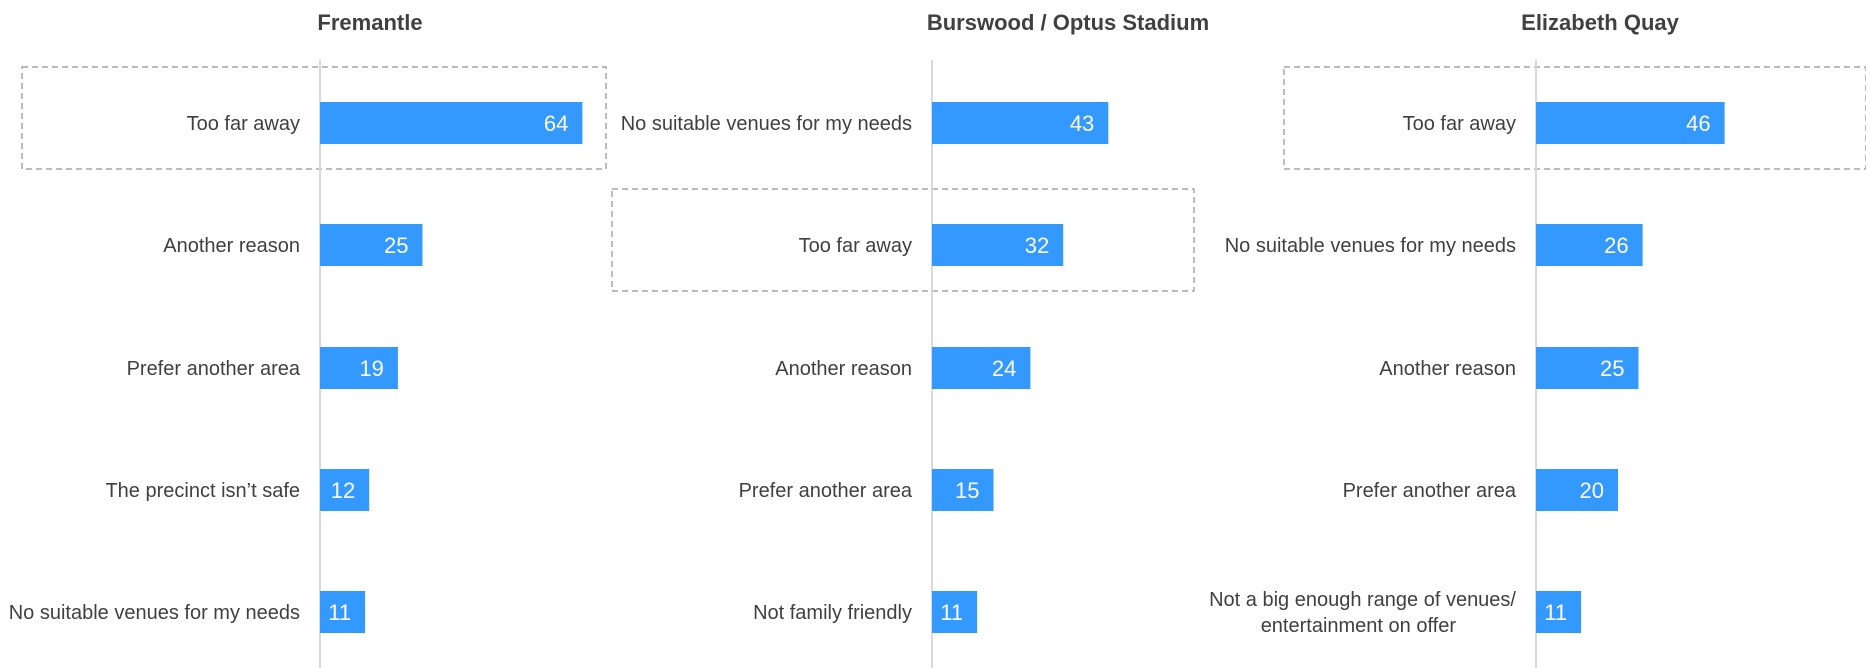  What do you see at coordinates (967, 490) in the screenshot?
I see `bar-value-label: 15` at bounding box center [967, 490].